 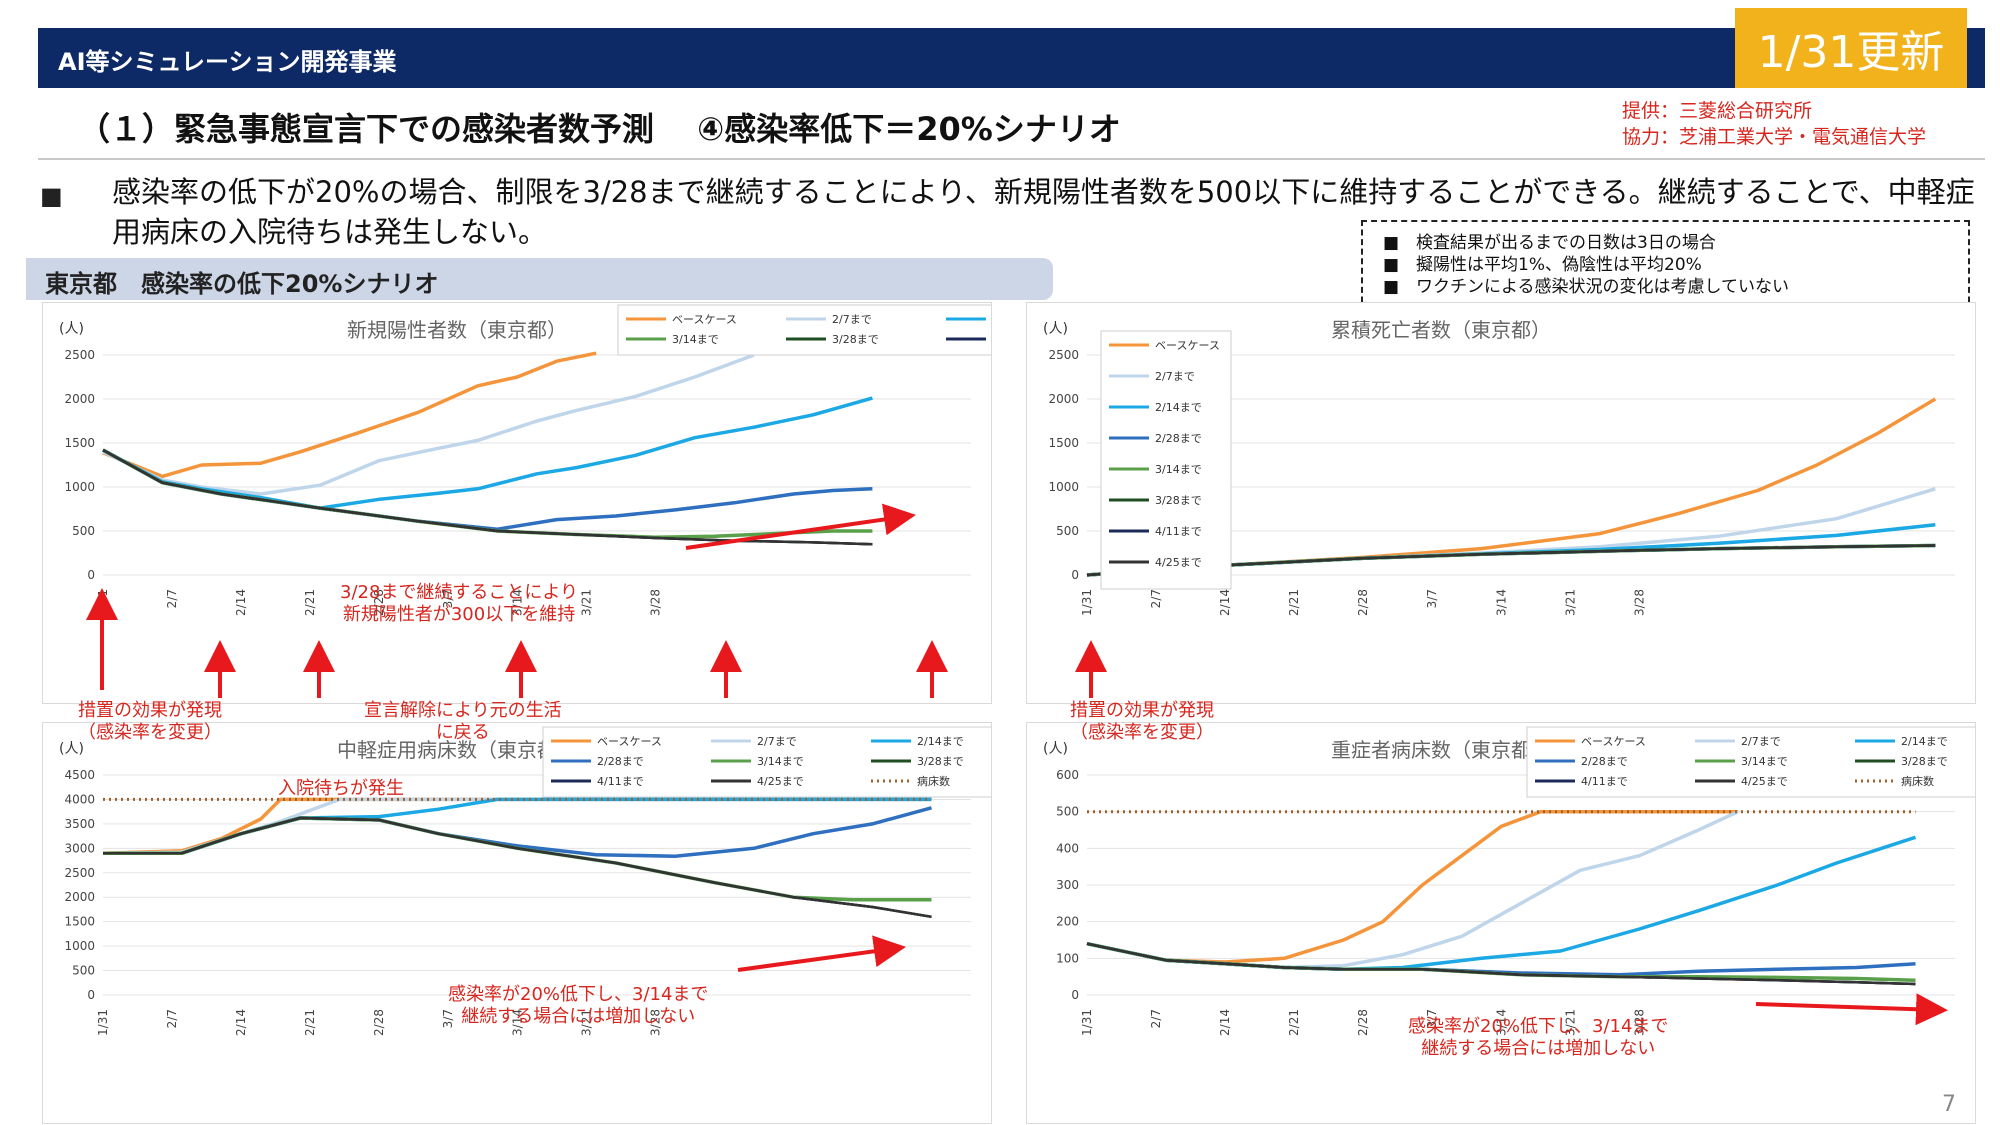 I want to click on y-tick-label: 600, so click(x=1067, y=775).